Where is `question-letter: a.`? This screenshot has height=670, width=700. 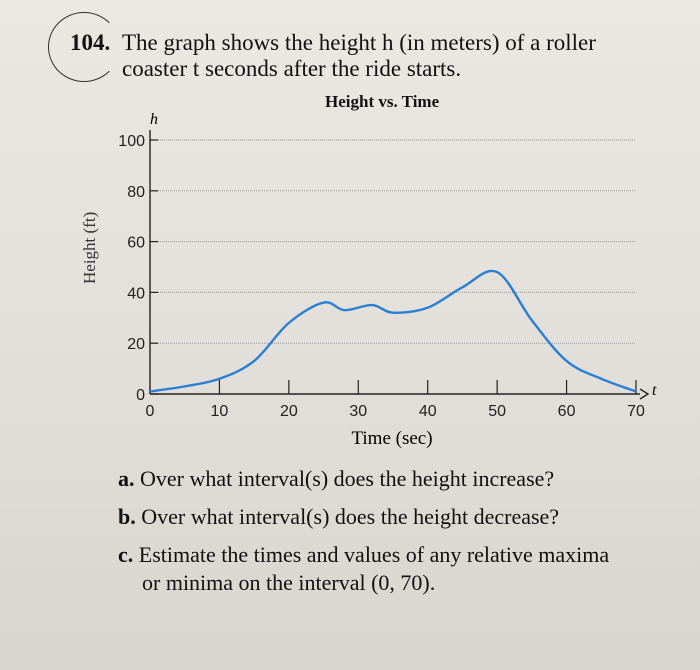 question-letter: a. is located at coordinates (126, 478).